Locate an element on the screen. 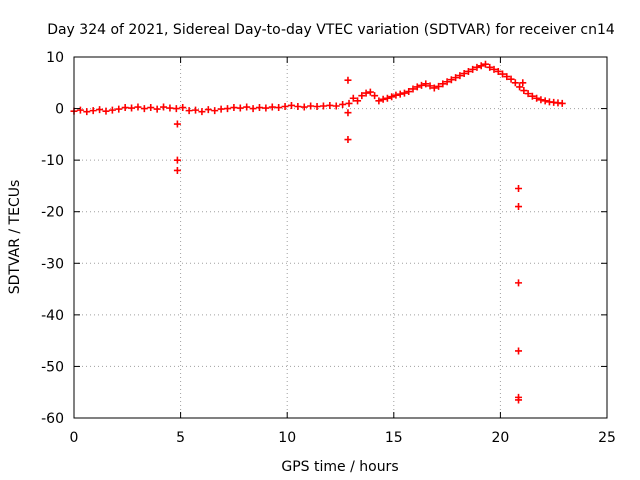  x-tick-label: 15 is located at coordinates (394, 438).